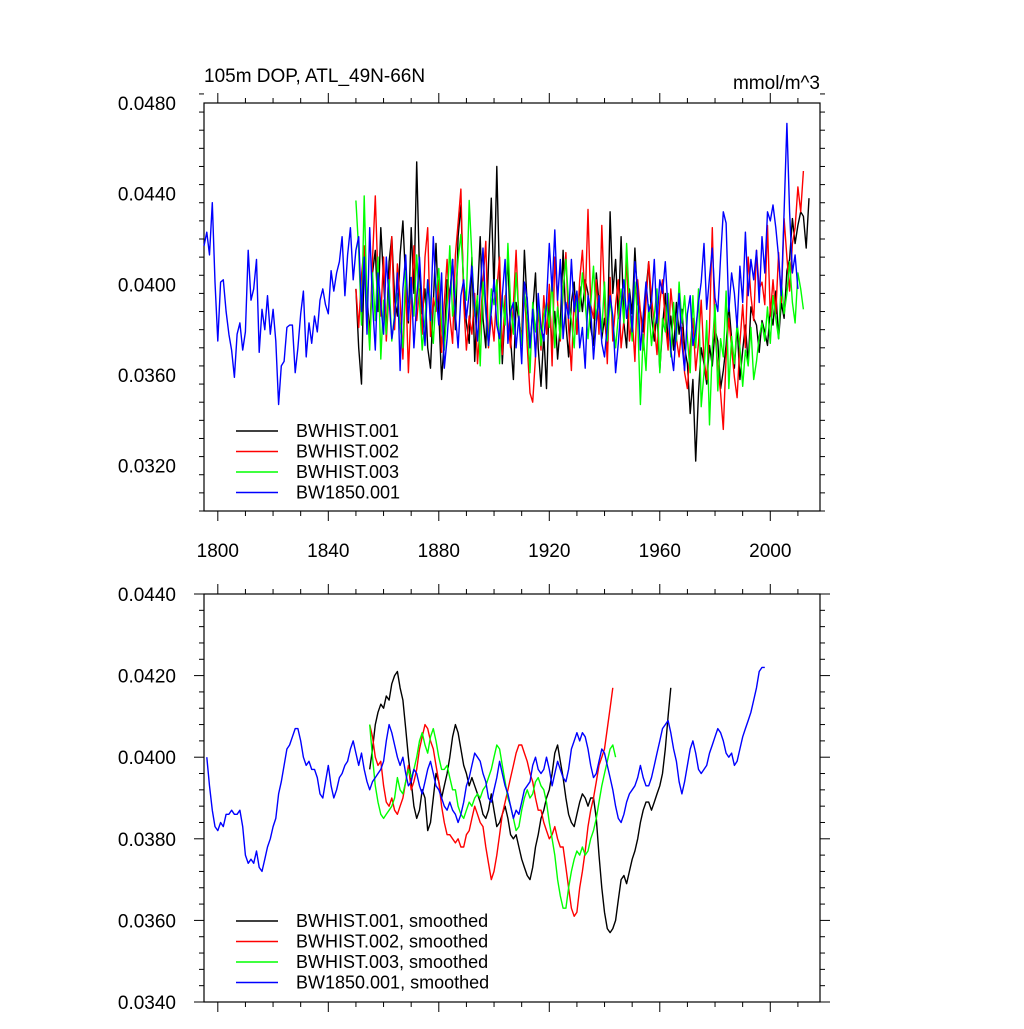  I want to click on y-tick-label: 0.0480, so click(147, 104).